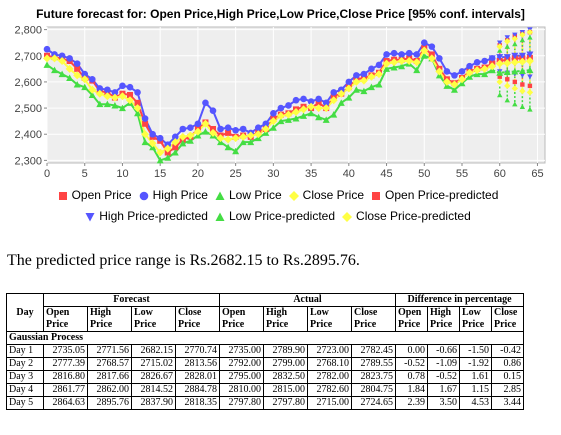 The image size is (561, 435). What do you see at coordinates (515, 104) in the screenshot?
I see `low-price-predicted-lower-marker` at bounding box center [515, 104].